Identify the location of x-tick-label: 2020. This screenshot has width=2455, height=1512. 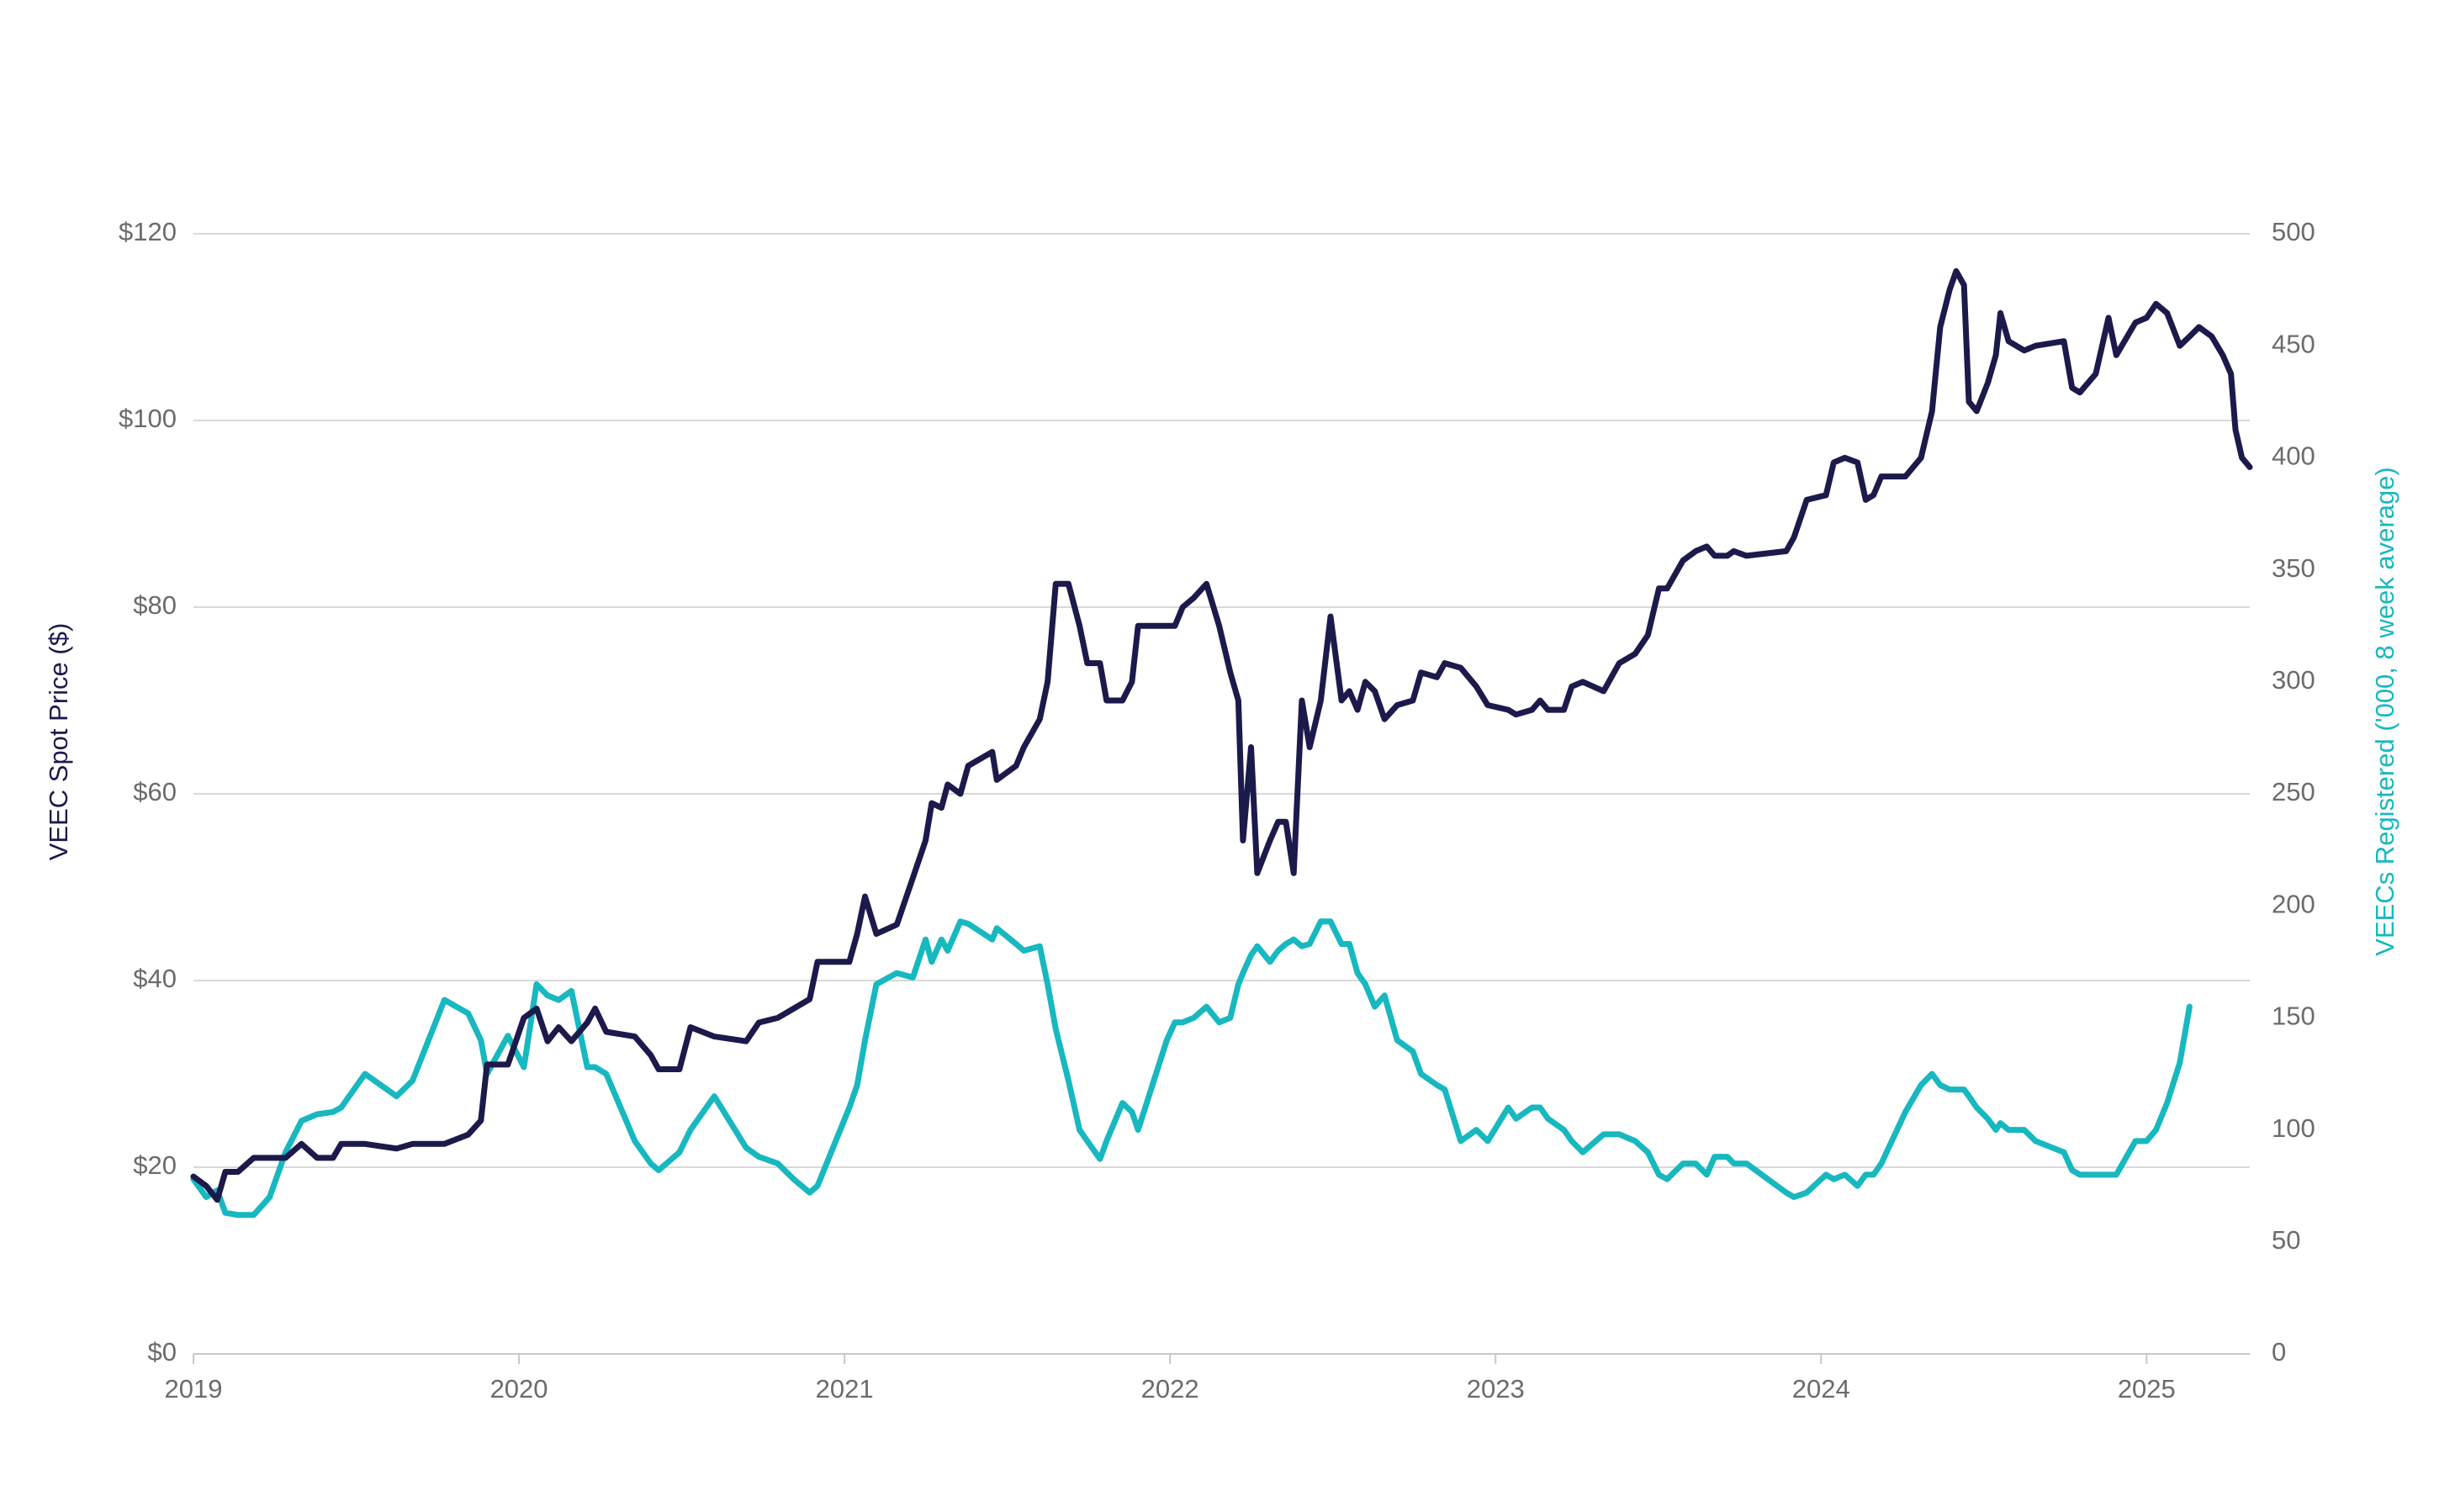
(519, 1389).